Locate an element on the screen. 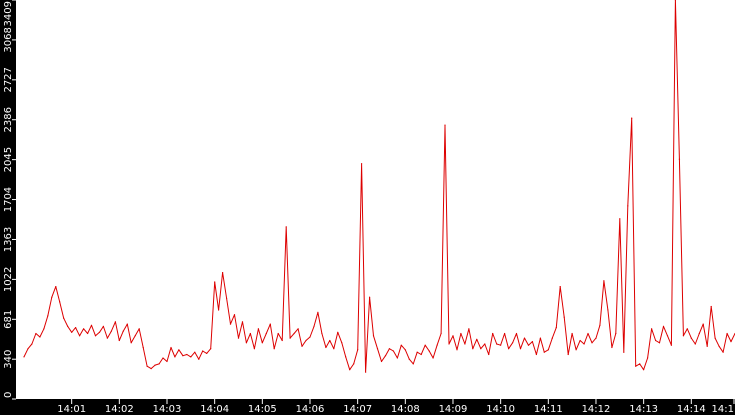 The height and width of the screenshot is (415, 735). y-tick: 3409 is located at coordinates (9, 13).